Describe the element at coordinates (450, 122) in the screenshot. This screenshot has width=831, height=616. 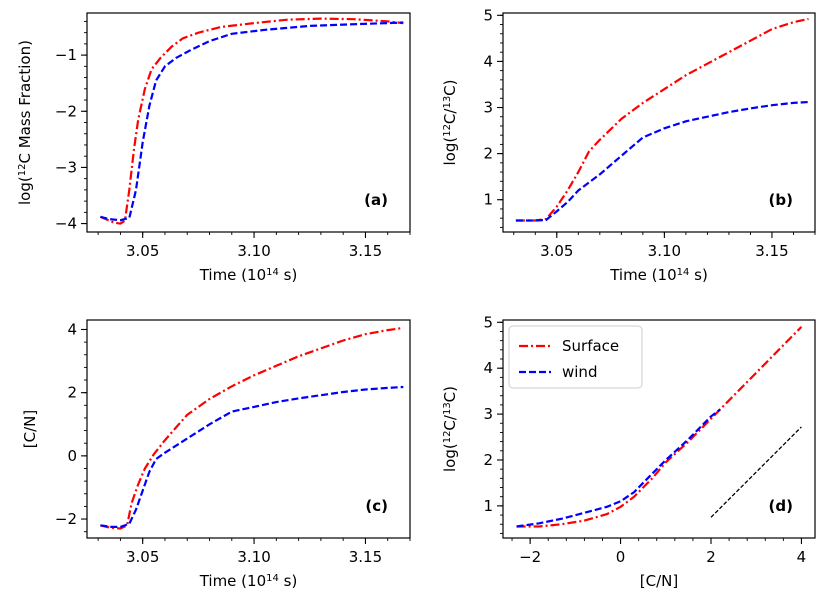
I see `y-axis-title-b: log(12C/13C)` at that location.